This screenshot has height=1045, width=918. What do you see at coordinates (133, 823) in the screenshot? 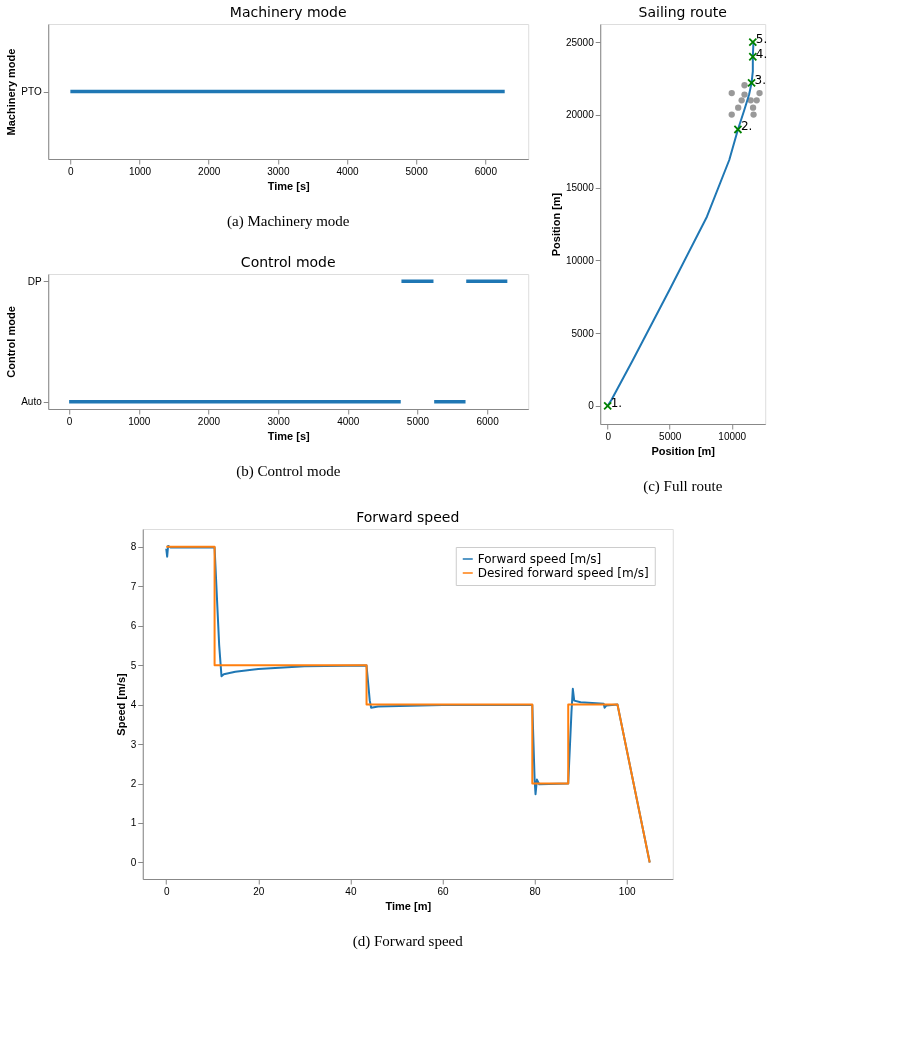
I see `y-tick-label: 1` at bounding box center [133, 823].